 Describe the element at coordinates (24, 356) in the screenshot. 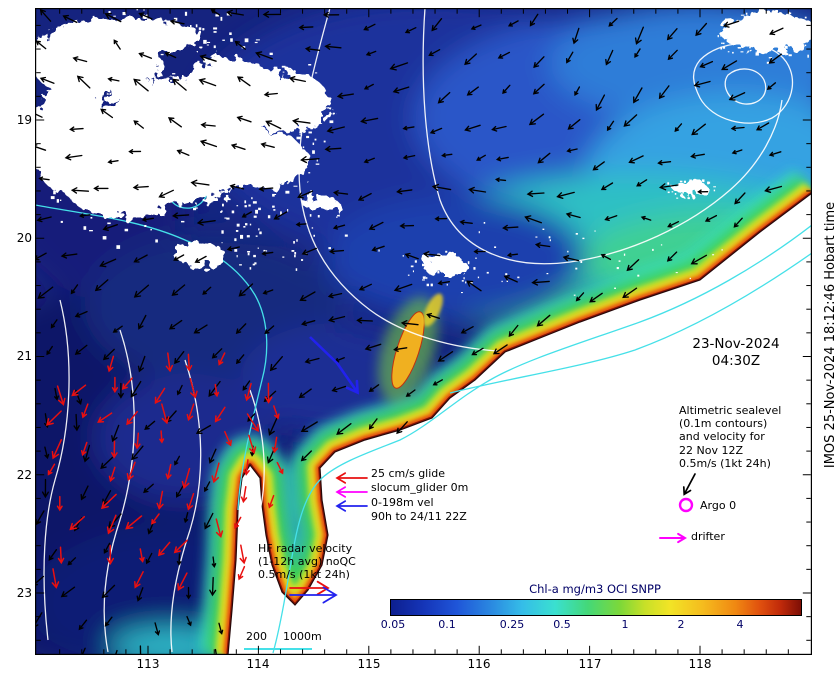

I see `y-axis-label: 21` at that location.